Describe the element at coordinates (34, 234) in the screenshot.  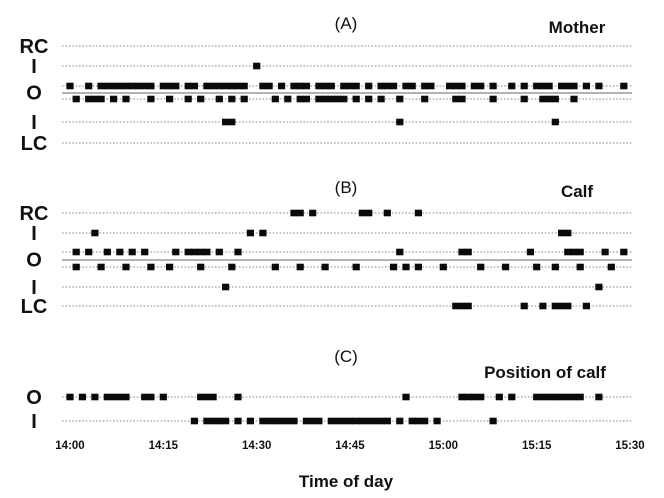
I see `row-label-i: I` at that location.